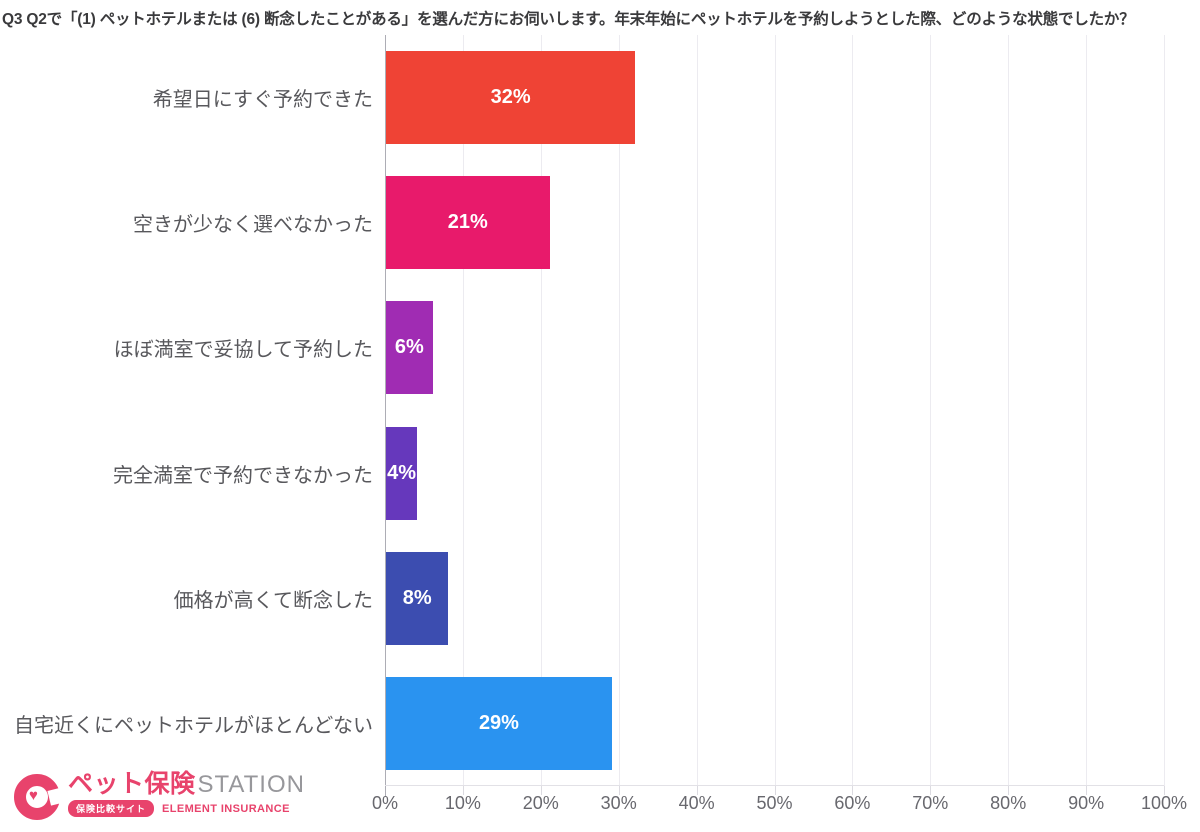 The width and height of the screenshot is (1200, 832). What do you see at coordinates (618, 803) in the screenshot?
I see `x-tick-label: 30%` at bounding box center [618, 803].